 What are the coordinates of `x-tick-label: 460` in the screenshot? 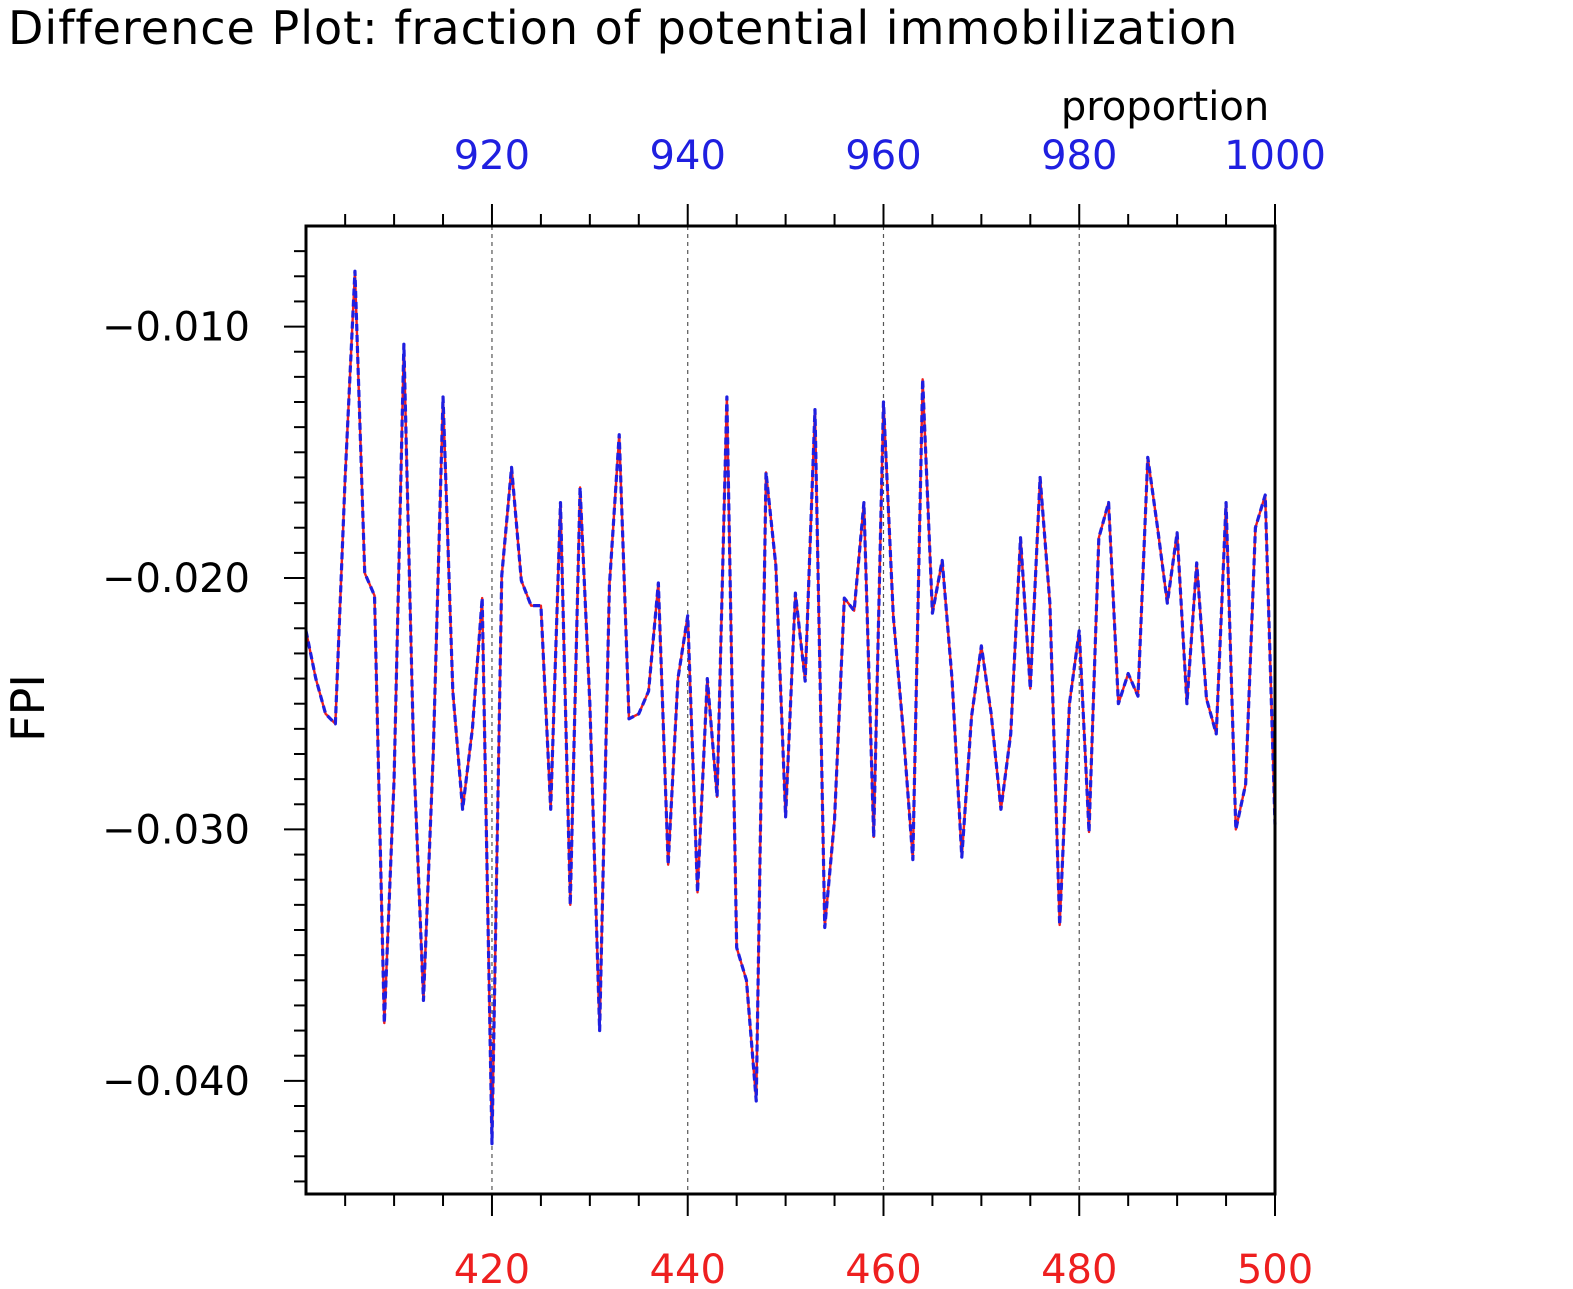 It's located at (883, 1268).